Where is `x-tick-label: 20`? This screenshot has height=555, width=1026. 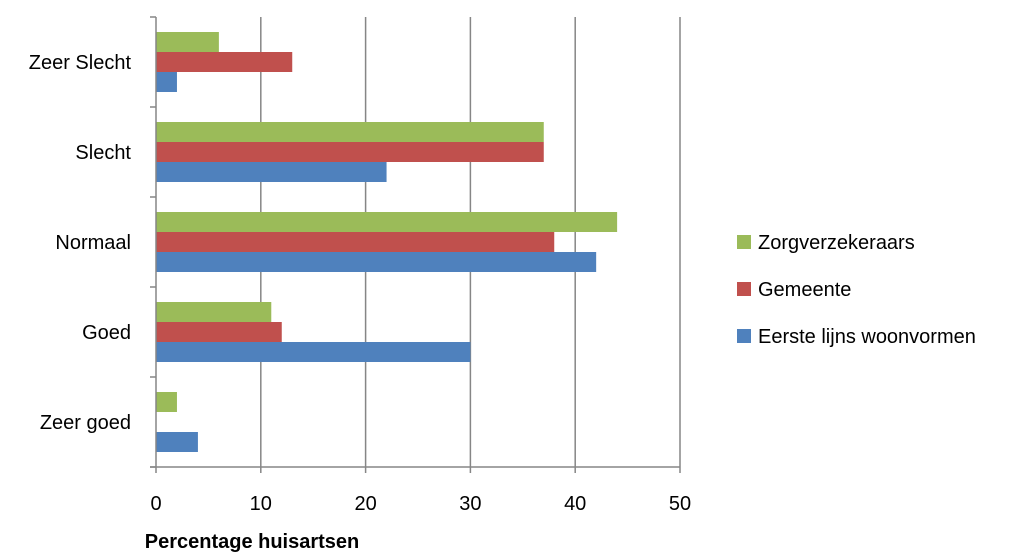
x-tick-label: 20 is located at coordinates (365, 504).